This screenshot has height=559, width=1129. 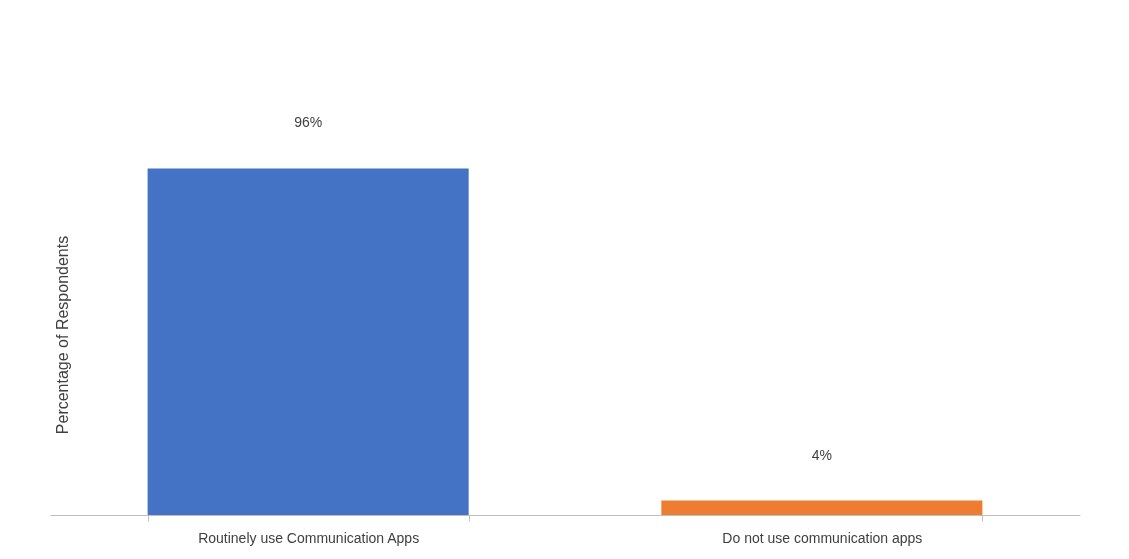 What do you see at coordinates (822, 537) in the screenshot?
I see `x-tick-label: Do not use communication apps` at bounding box center [822, 537].